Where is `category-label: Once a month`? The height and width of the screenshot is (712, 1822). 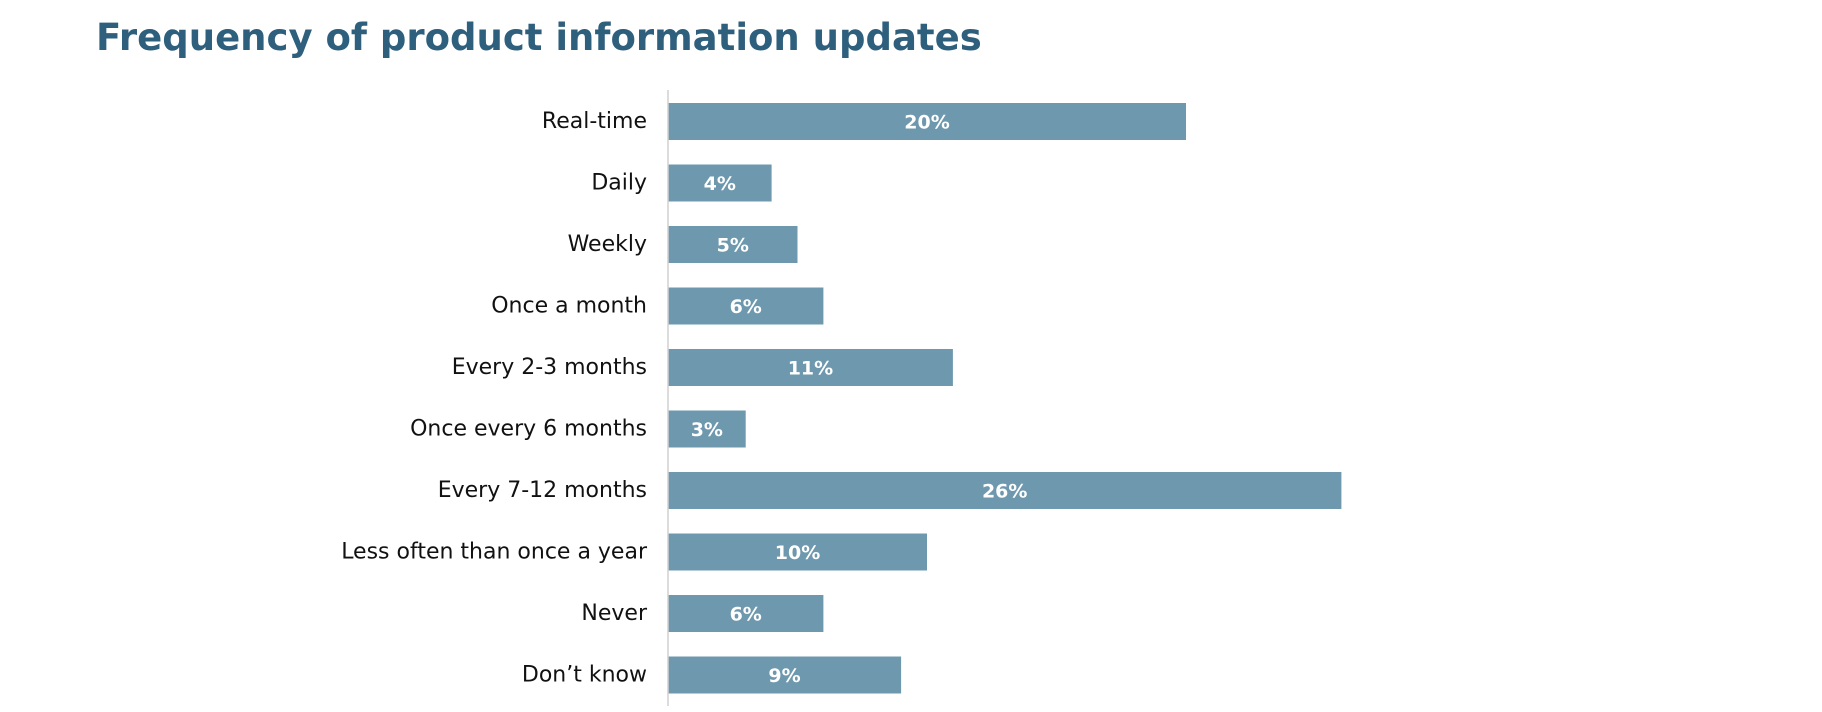 category-label: Once a month is located at coordinates (569, 306).